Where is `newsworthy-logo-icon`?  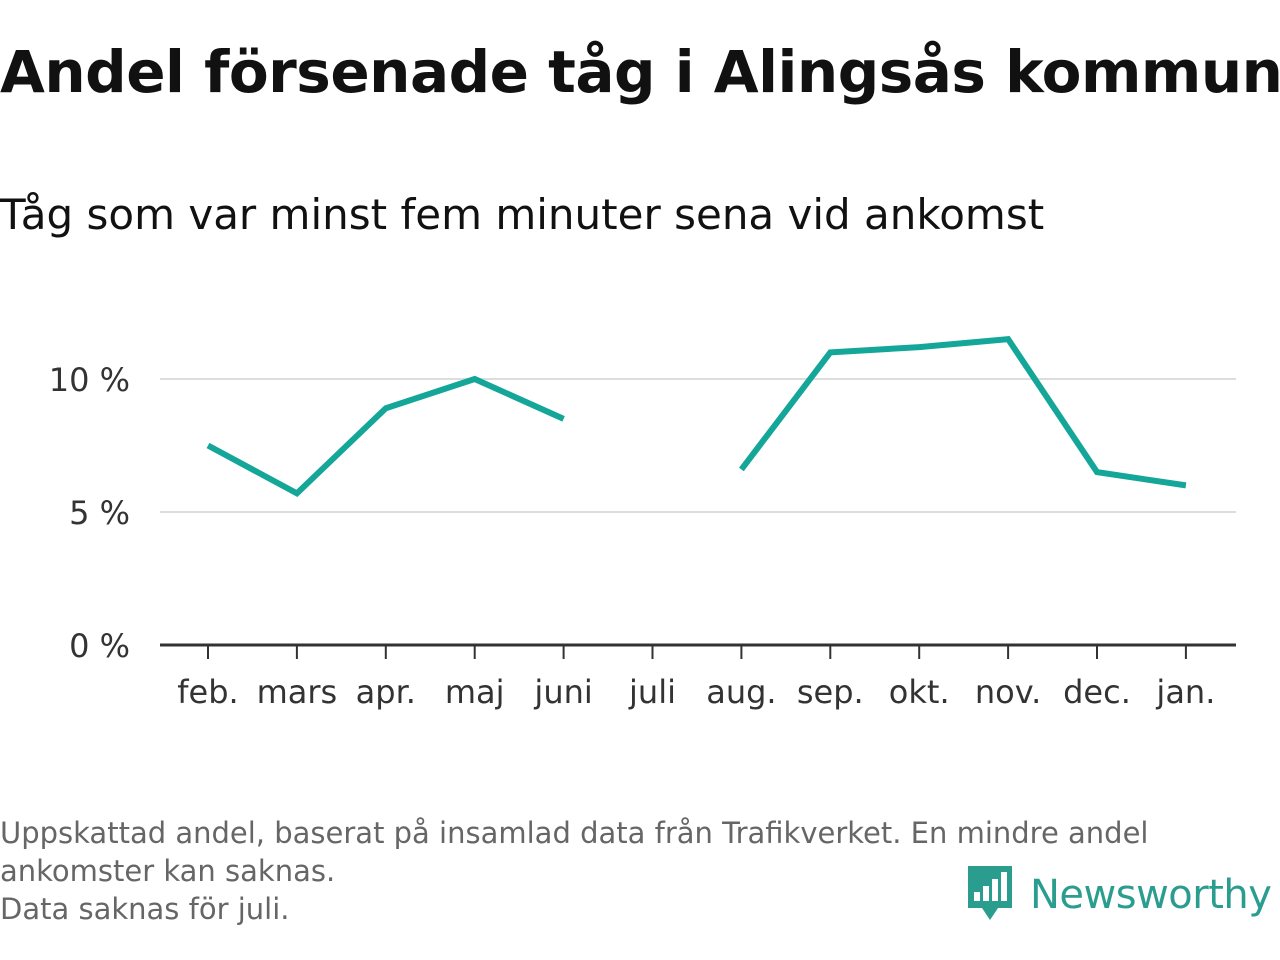
newsworthy-logo-icon is located at coordinates (990, 895).